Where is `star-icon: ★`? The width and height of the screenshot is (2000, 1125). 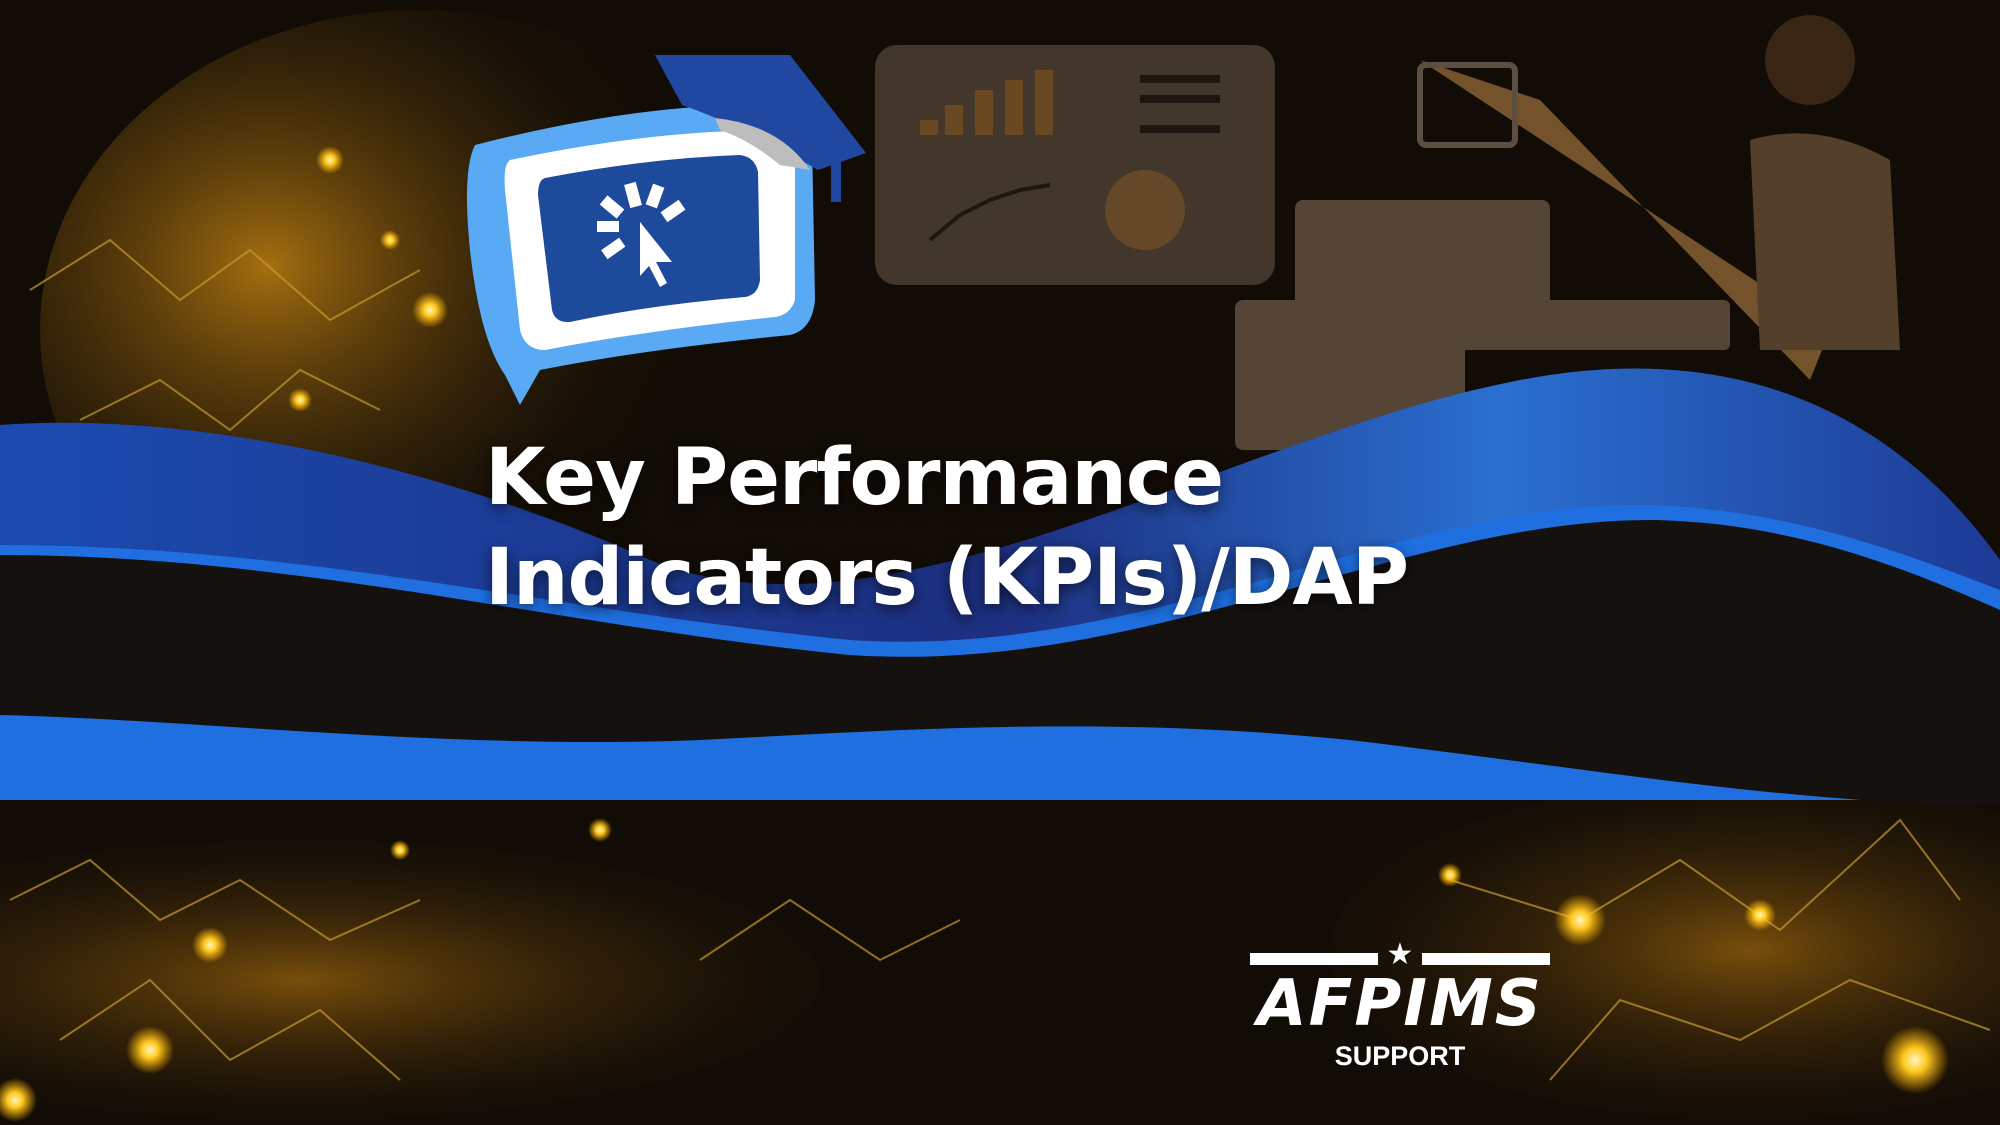
star-icon: ★ is located at coordinates (1400, 954).